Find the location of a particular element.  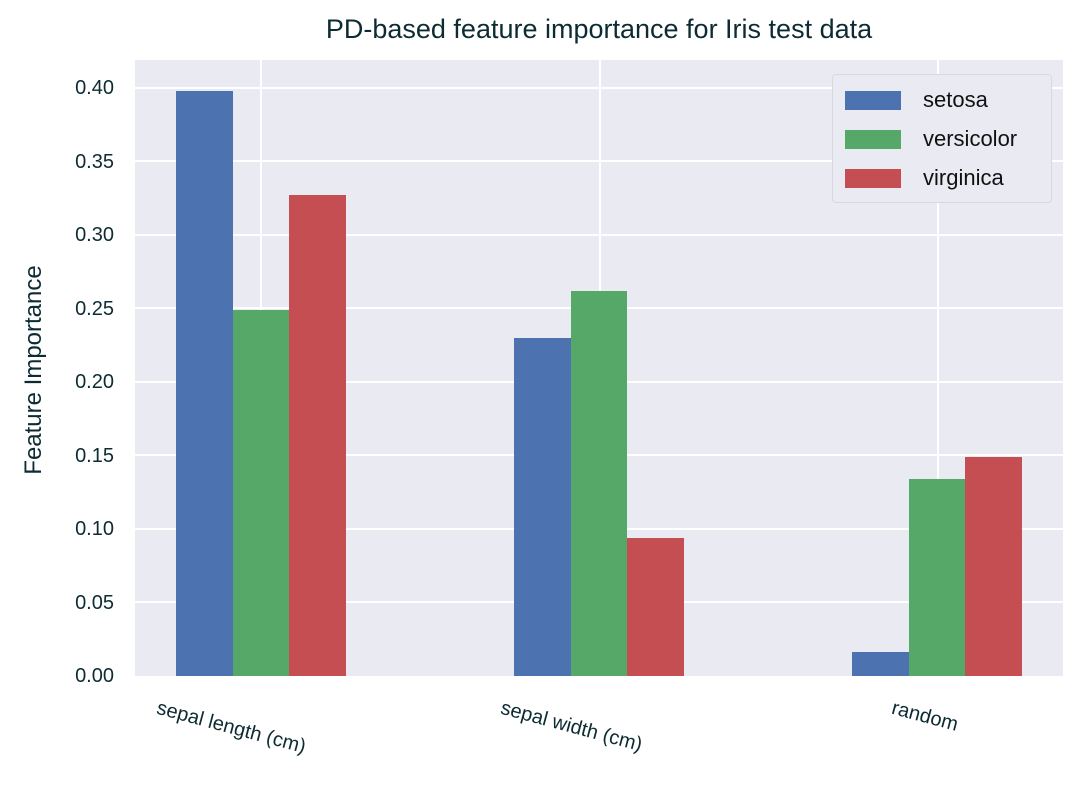

ytick: 0.10 is located at coordinates (94, 529).